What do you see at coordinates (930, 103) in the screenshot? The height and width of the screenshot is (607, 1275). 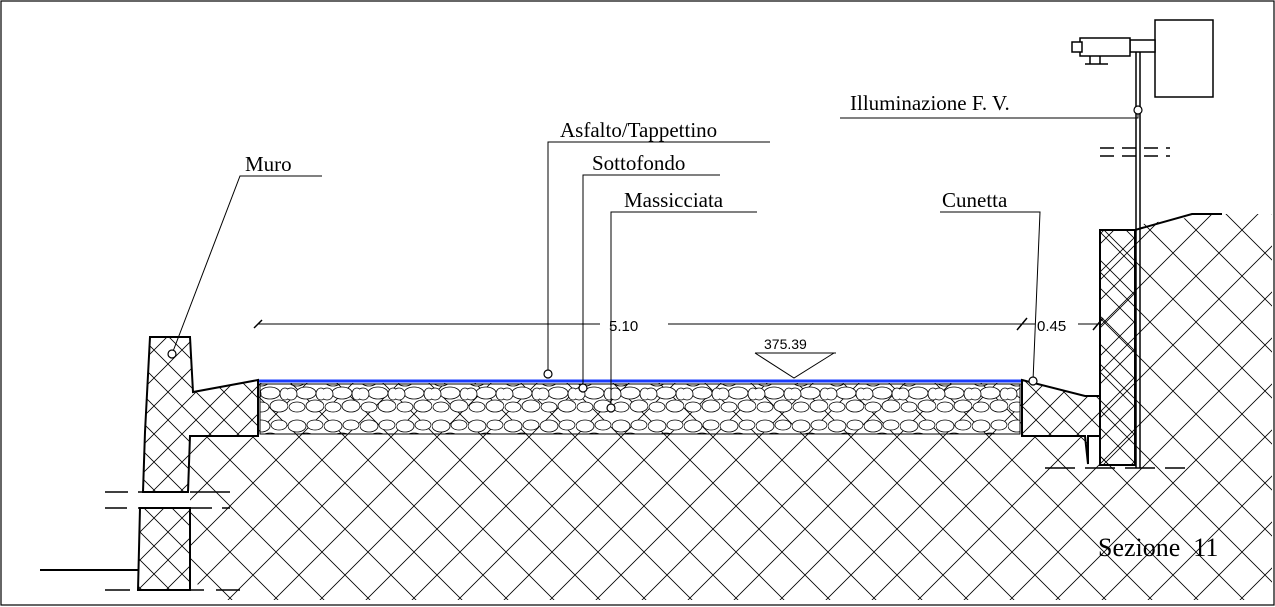 I see `label-illuminazione: Illuminazione F. V.` at bounding box center [930, 103].